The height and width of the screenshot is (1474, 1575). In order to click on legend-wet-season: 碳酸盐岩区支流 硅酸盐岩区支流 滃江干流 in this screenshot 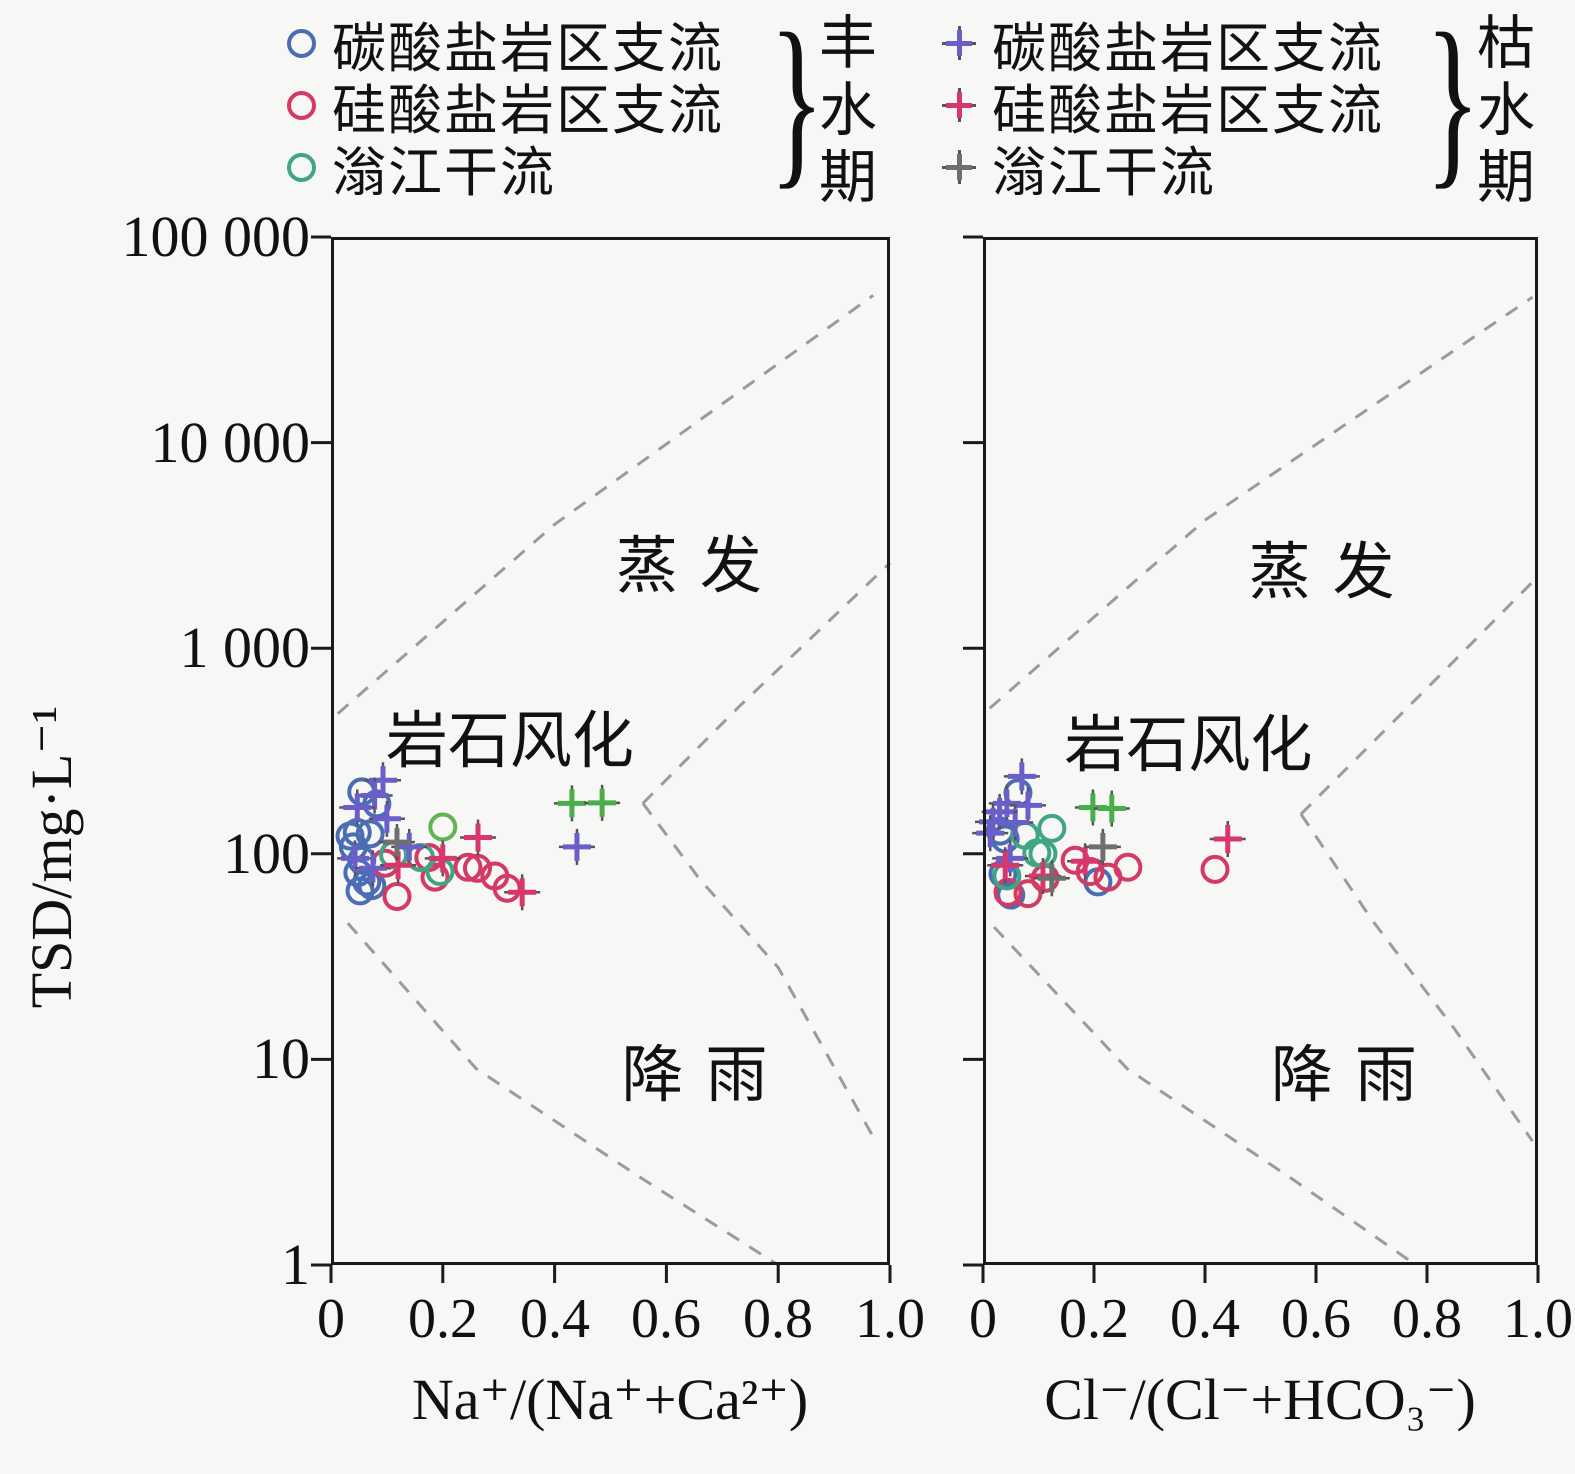, I will do `click(505, 107)`.